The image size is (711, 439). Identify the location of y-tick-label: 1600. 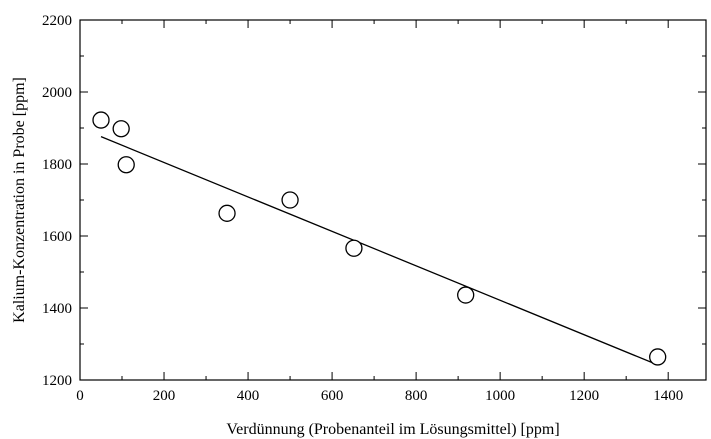
(57, 237).